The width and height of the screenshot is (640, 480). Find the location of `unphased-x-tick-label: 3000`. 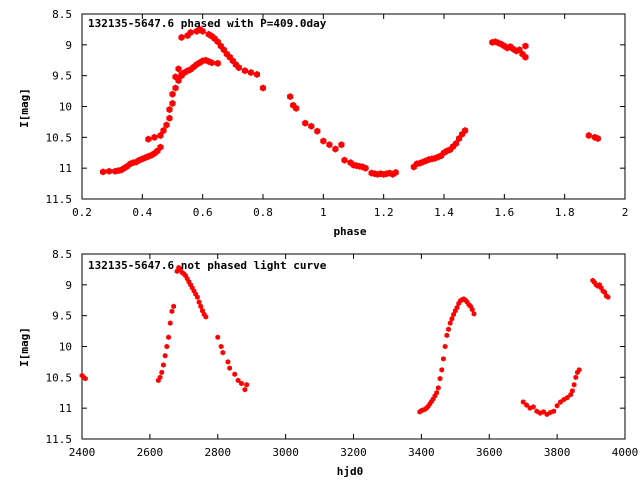

unphased-x-tick-label: 3000 is located at coordinates (285, 452).